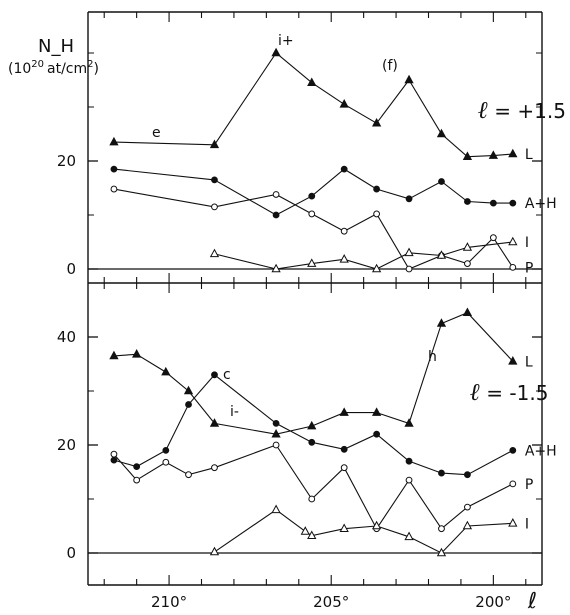 This screenshot has height=615, width=570. Describe the element at coordinates (390, 66) in the screenshot. I see `annotation-f: (f)` at that location.